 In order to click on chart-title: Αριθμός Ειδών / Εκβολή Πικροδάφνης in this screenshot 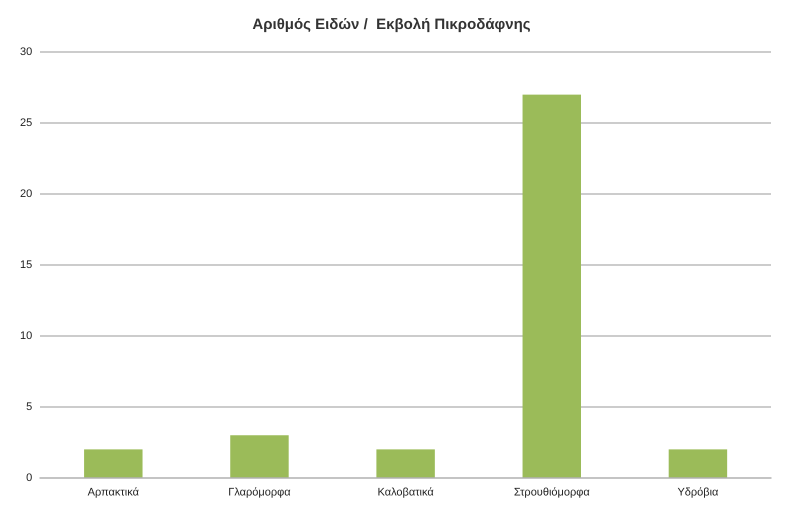, I will do `click(391, 25)`.